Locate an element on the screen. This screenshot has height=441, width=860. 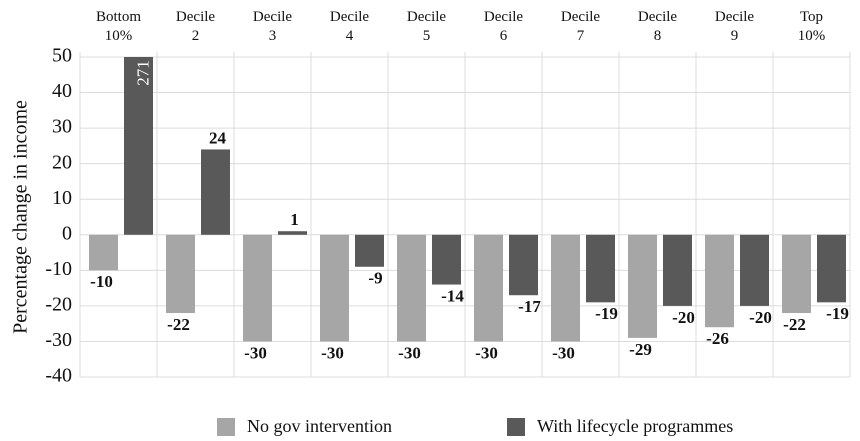
data-label: 1 is located at coordinates (294, 219).